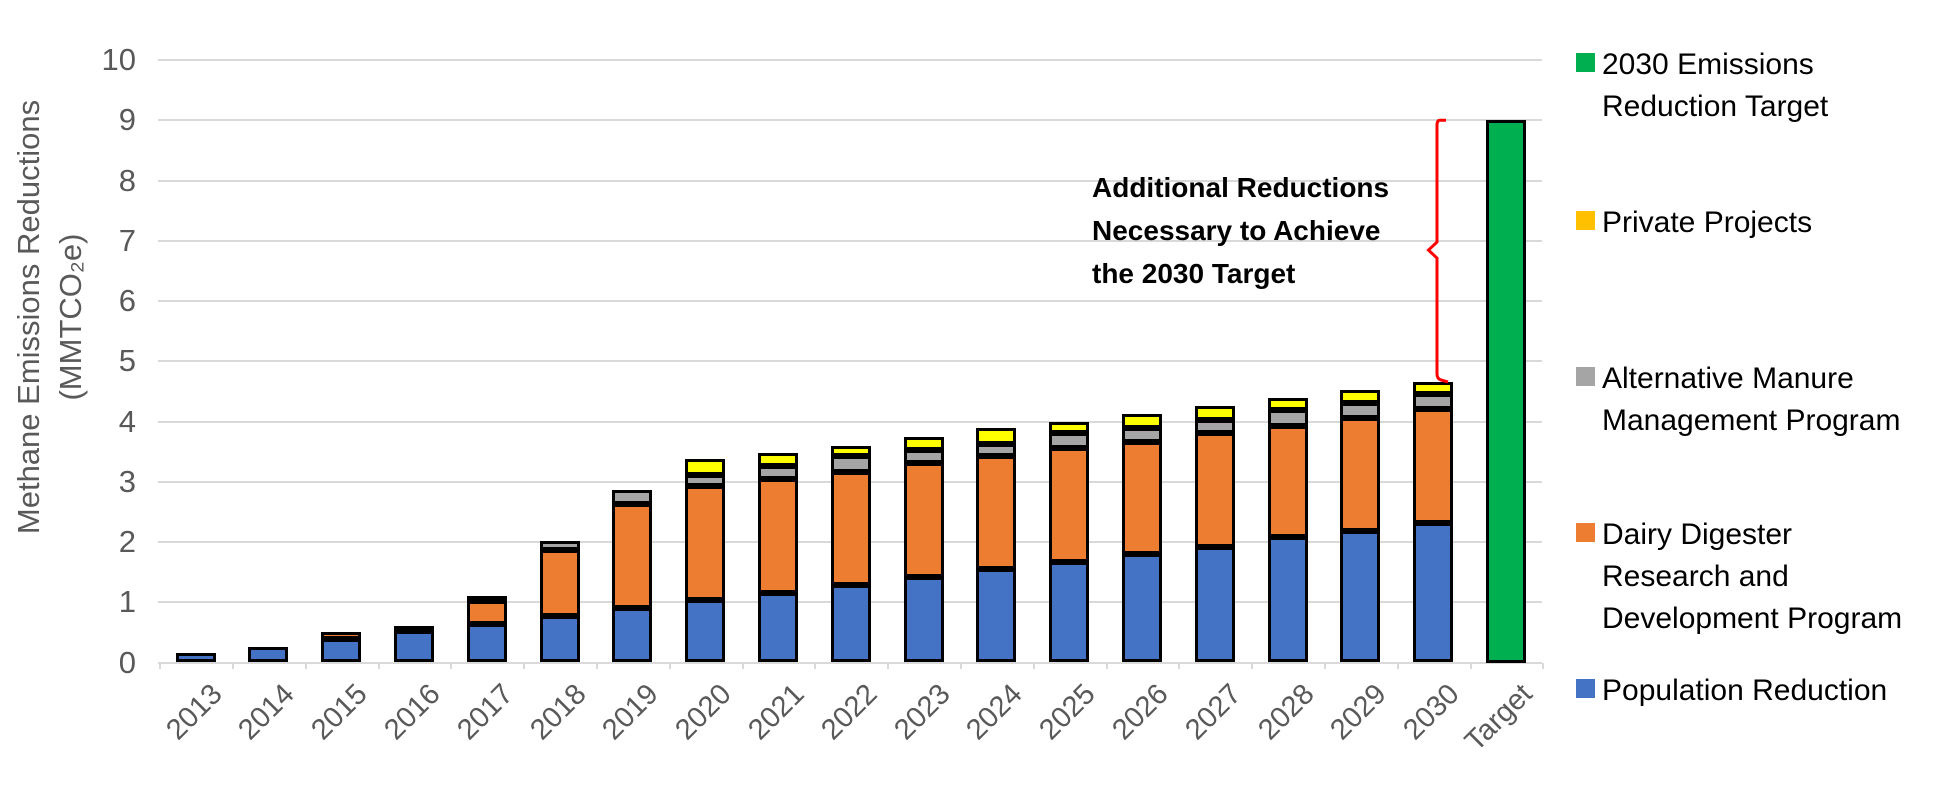 The height and width of the screenshot is (807, 1941). Describe the element at coordinates (1069, 505) in the screenshot. I see `bar-segment-2025-dairy-digester-research-and-development-program` at that location.